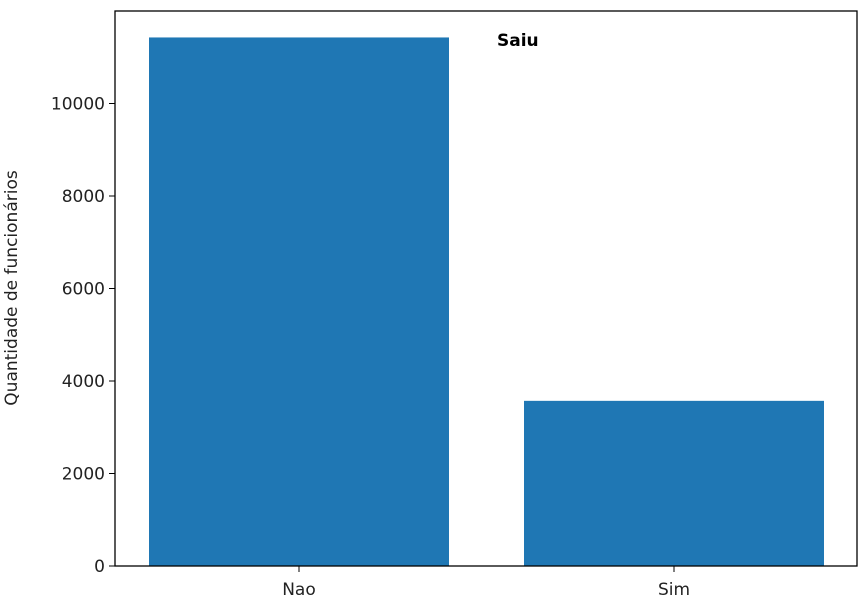 This screenshot has height=601, width=865. I want to click on x-tick-label: Nao, so click(299, 590).